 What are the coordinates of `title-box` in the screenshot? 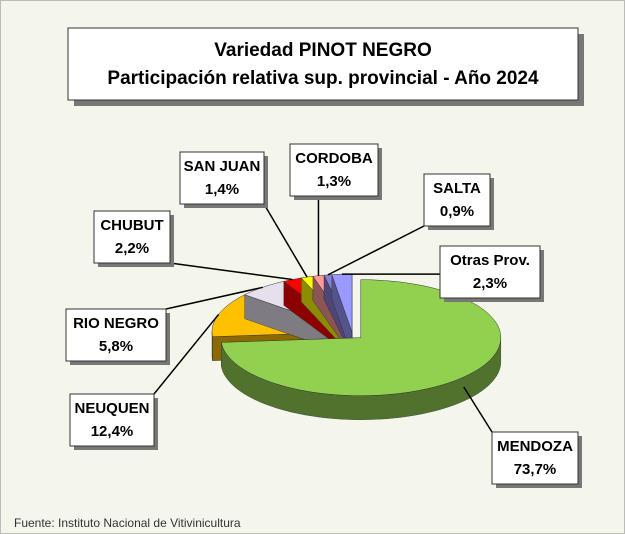 It's located at (323, 64).